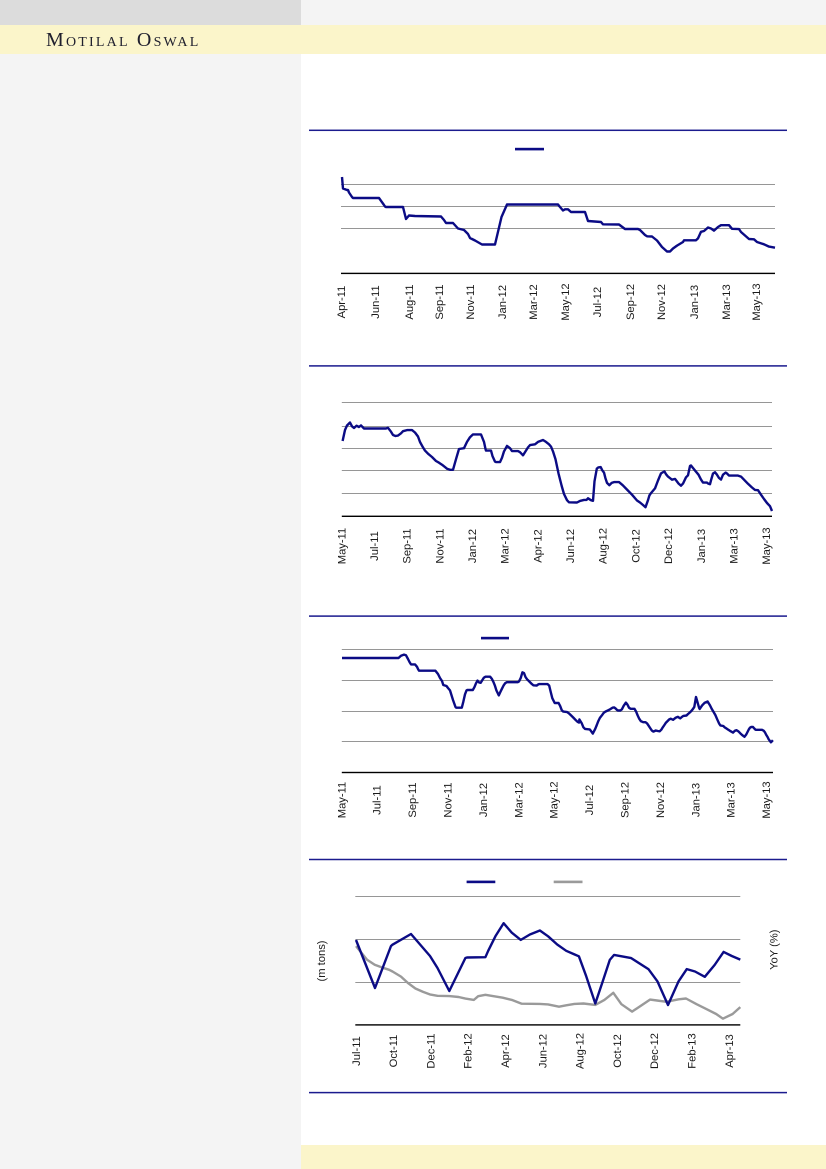 The height and width of the screenshot is (1169, 826). What do you see at coordinates (342, 302) in the screenshot?
I see `svg-text: Apr-11` at bounding box center [342, 302].